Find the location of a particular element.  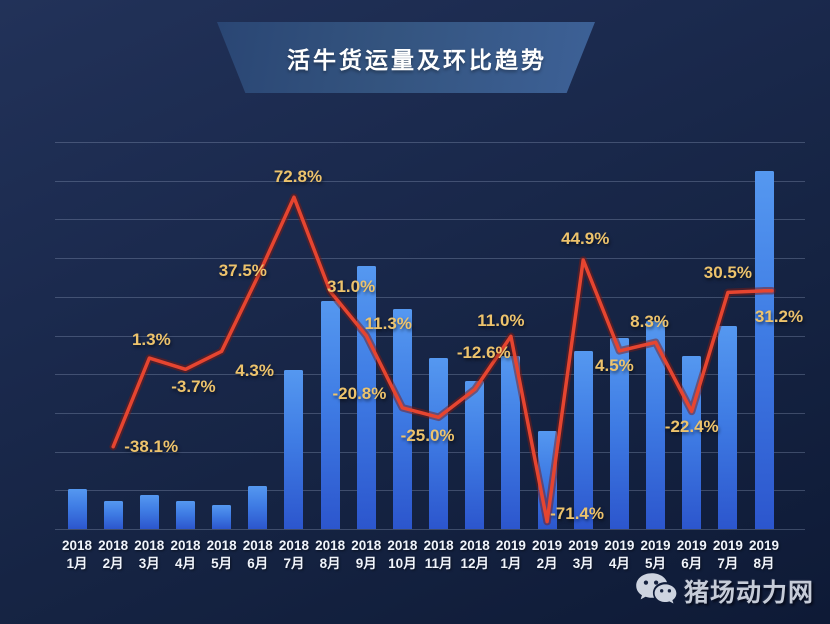

bar-2018-2月 is located at coordinates (113, 515).